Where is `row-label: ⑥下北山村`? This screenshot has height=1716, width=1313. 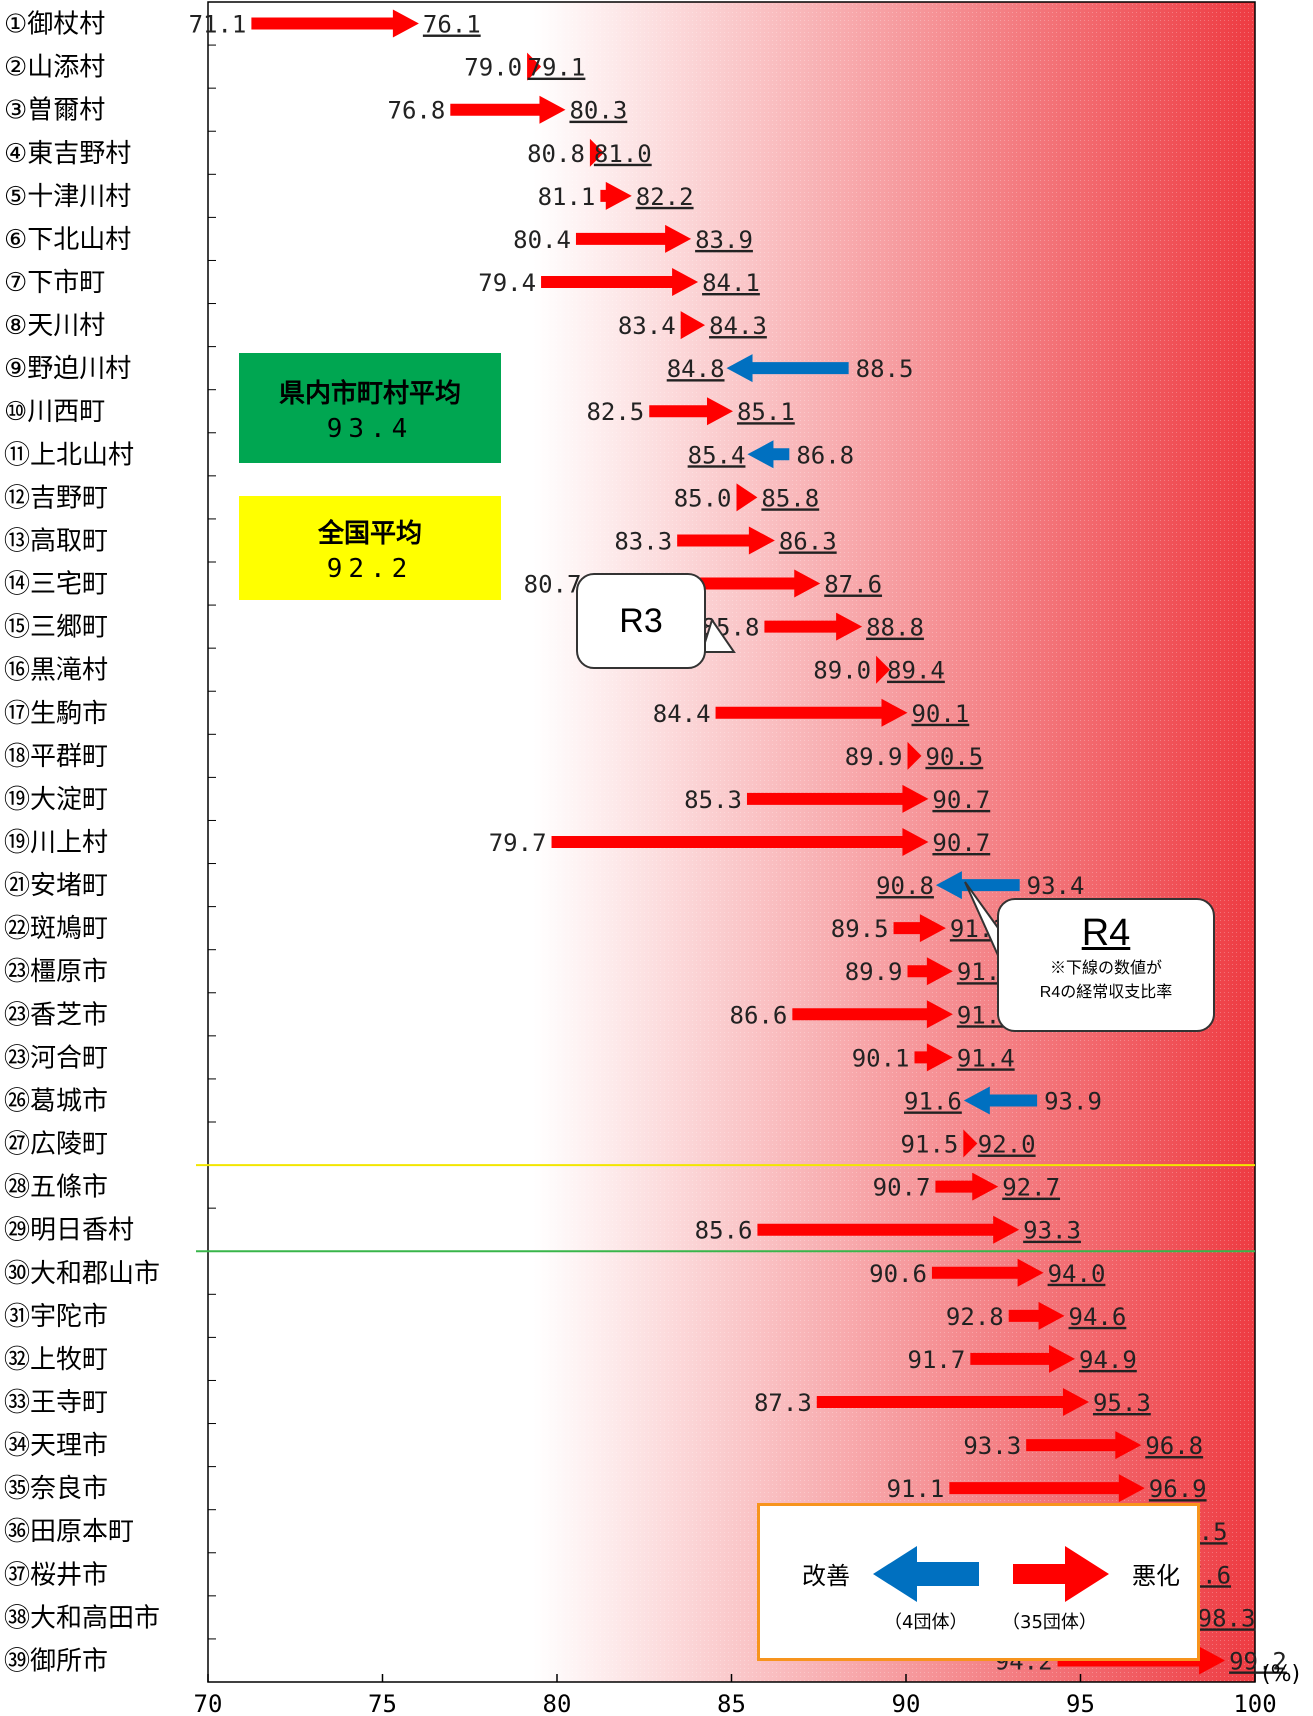
row-label: ⑥下北山村 is located at coordinates (67, 240).